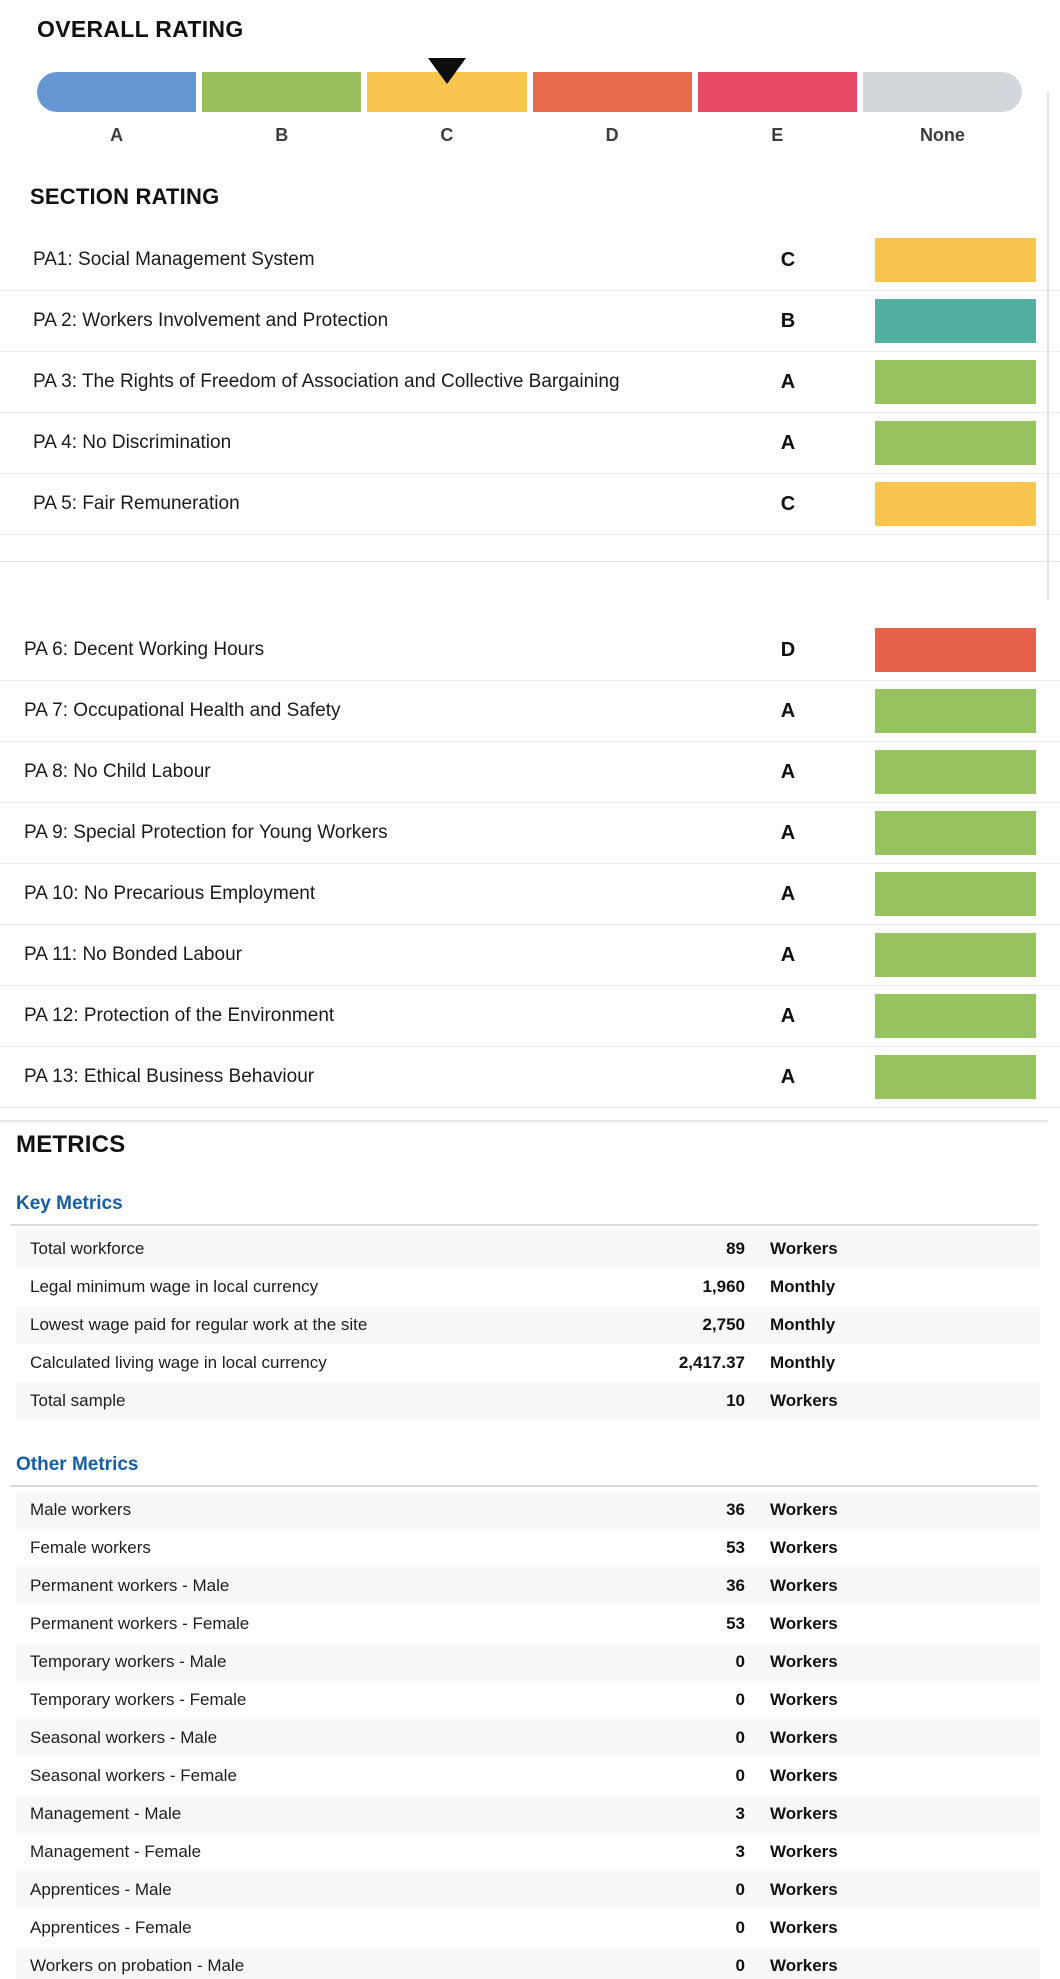 The height and width of the screenshot is (1979, 1060). Describe the element at coordinates (117, 135) in the screenshot. I see `rating-segment-label: A` at that location.